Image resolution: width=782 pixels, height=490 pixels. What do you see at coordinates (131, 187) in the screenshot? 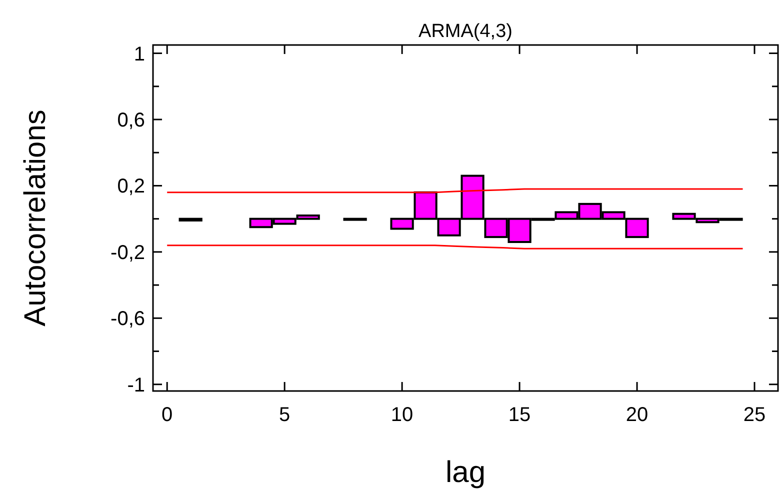
I see `y-tick-label: 0,2` at bounding box center [131, 187].